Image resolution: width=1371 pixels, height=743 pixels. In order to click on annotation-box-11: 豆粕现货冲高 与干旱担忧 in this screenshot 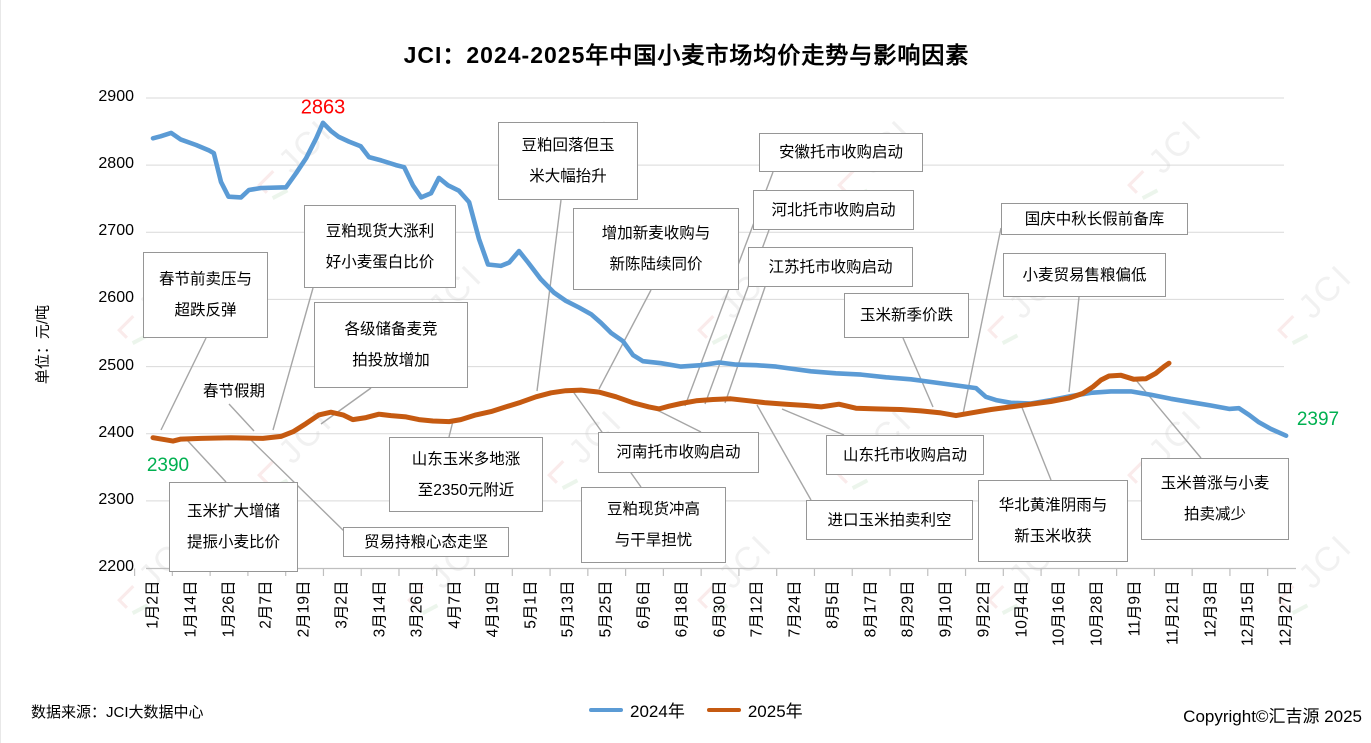, I will do `click(653, 525)`.